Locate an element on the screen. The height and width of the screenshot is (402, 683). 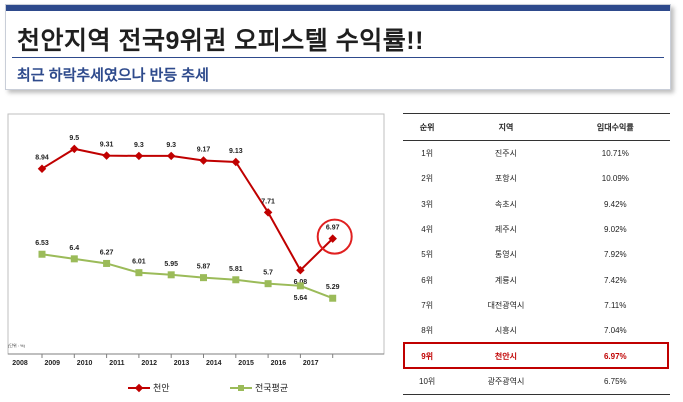
legend-item-national: 전국평균 is located at coordinates (259, 387).